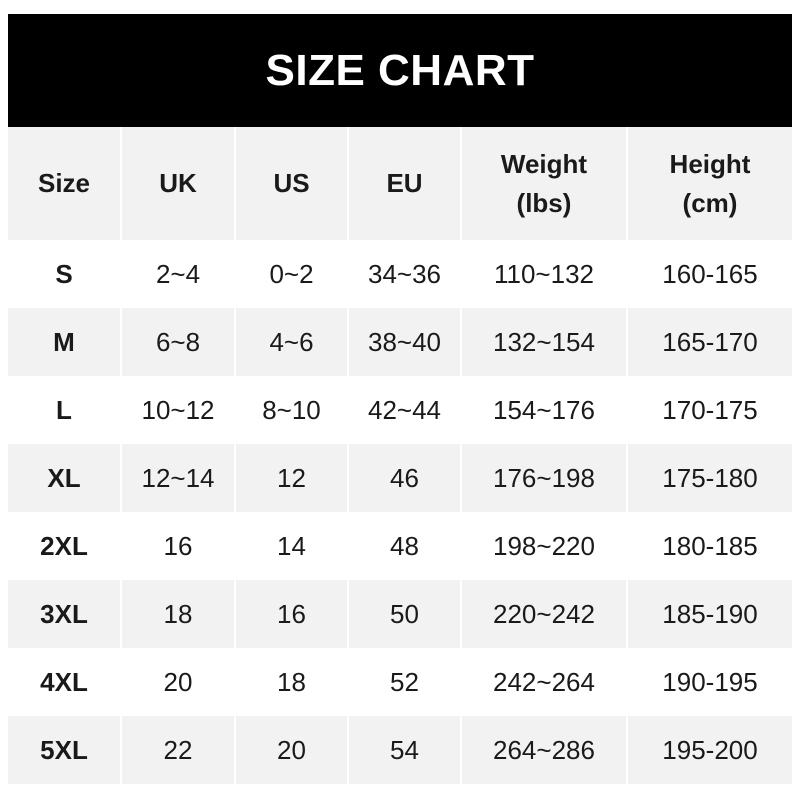 This screenshot has height=800, width=800. Describe the element at coordinates (709, 614) in the screenshot. I see `table-cell: 185-190` at that location.